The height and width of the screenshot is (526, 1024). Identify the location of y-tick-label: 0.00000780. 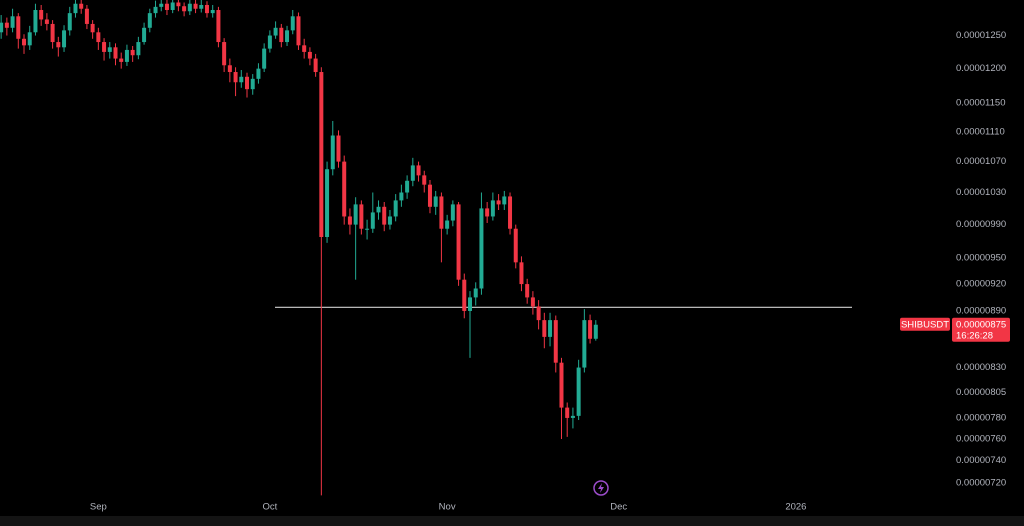
(981, 417).